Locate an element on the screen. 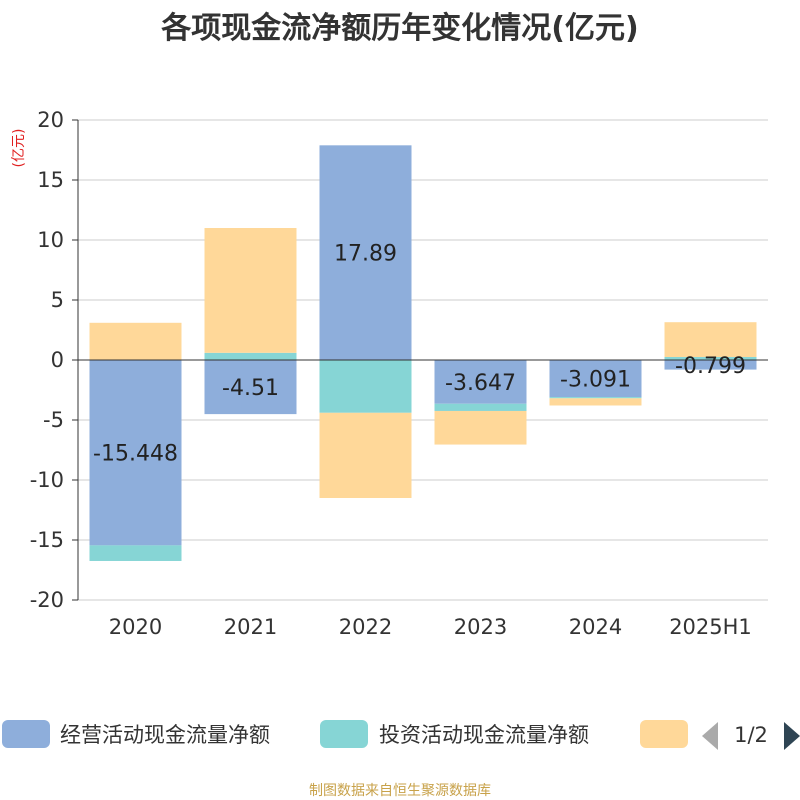  y-tick-label: 20 is located at coordinates (50, 120).